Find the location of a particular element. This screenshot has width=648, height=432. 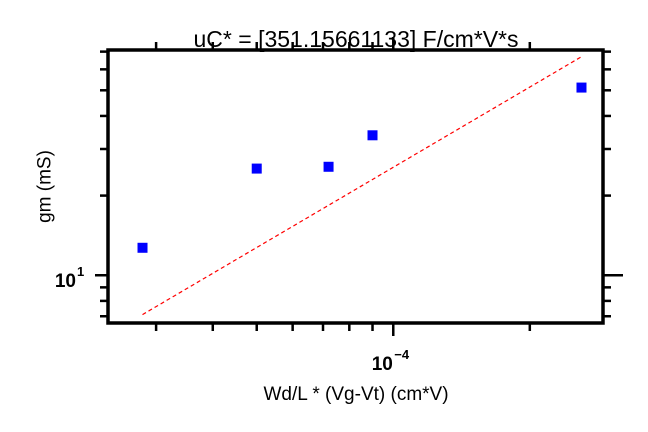

y-tick-label: 10 1 is located at coordinates (69, 278).